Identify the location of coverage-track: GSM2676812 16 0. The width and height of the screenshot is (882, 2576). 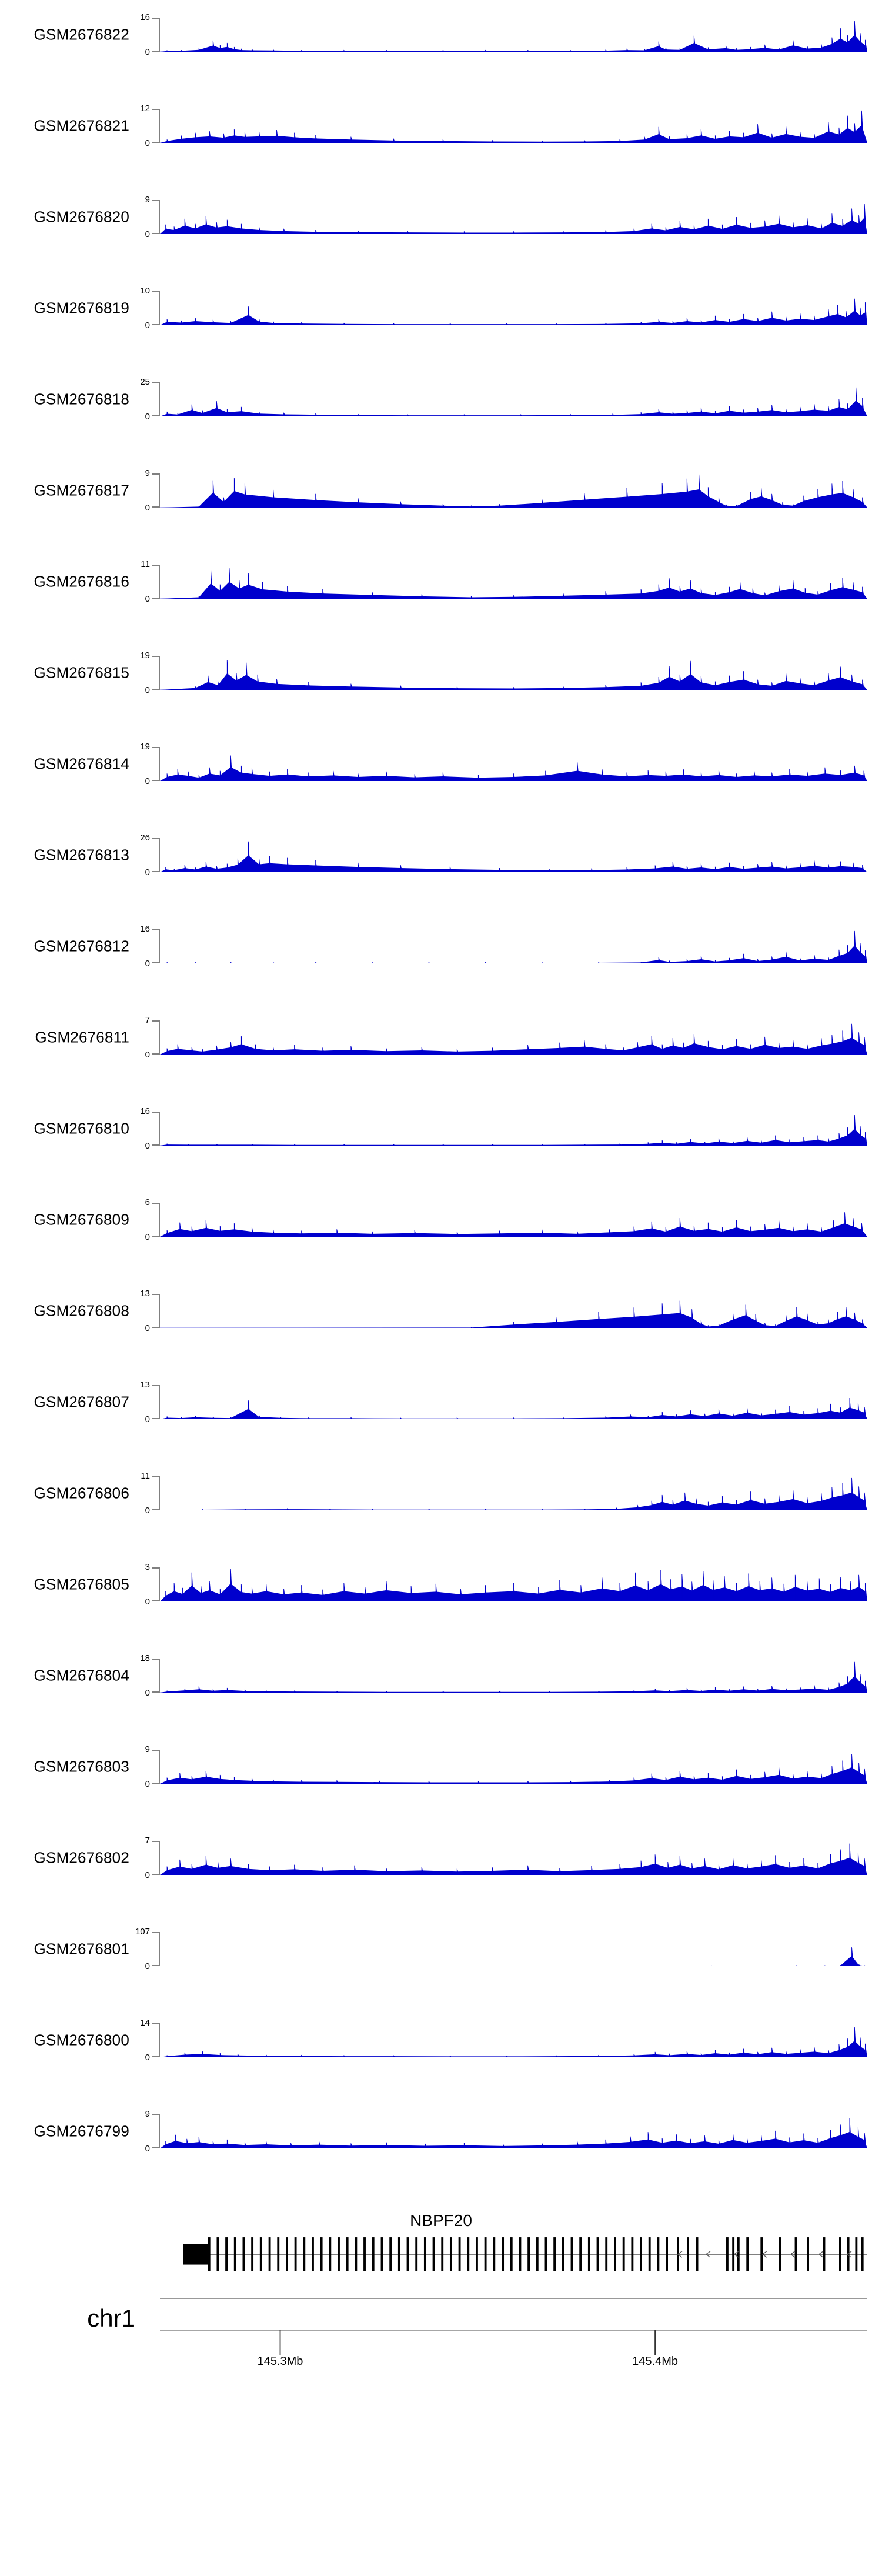
(441, 946).